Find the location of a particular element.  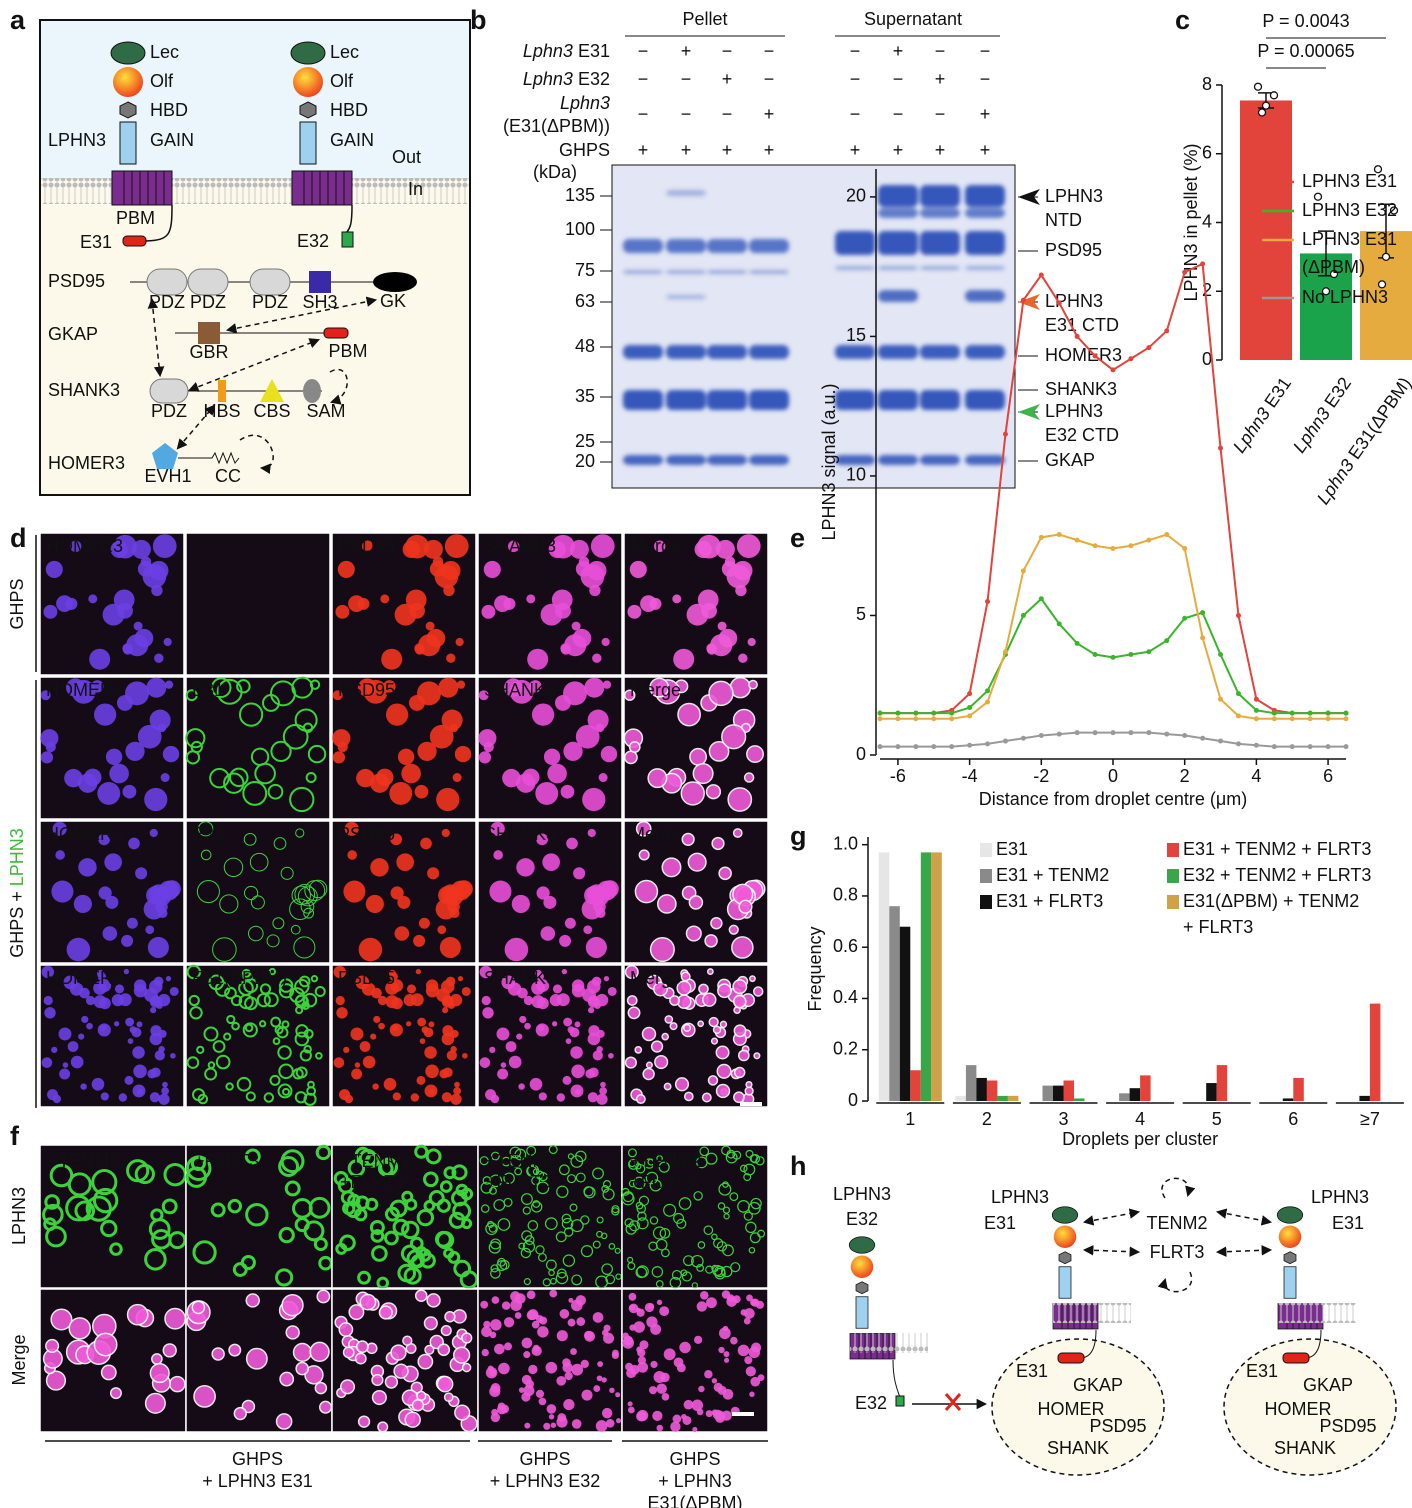

gene: Lphn3 is located at coordinates (548, 51).